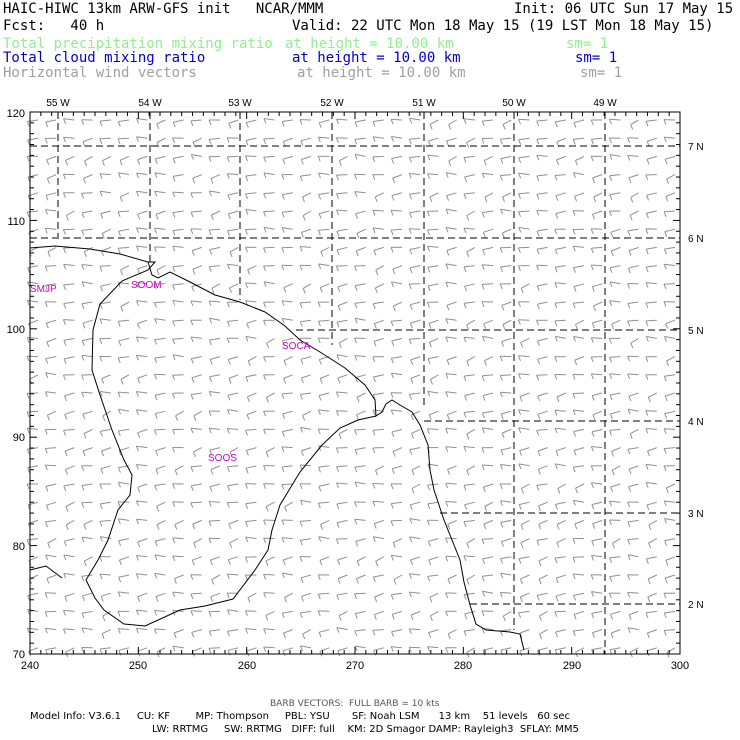 This screenshot has height=740, width=740. What do you see at coordinates (163, 9) in the screenshot?
I see `model-title: HAIC-HIWC 13km ARW-GFS init NCAR/MMM` at bounding box center [163, 9].